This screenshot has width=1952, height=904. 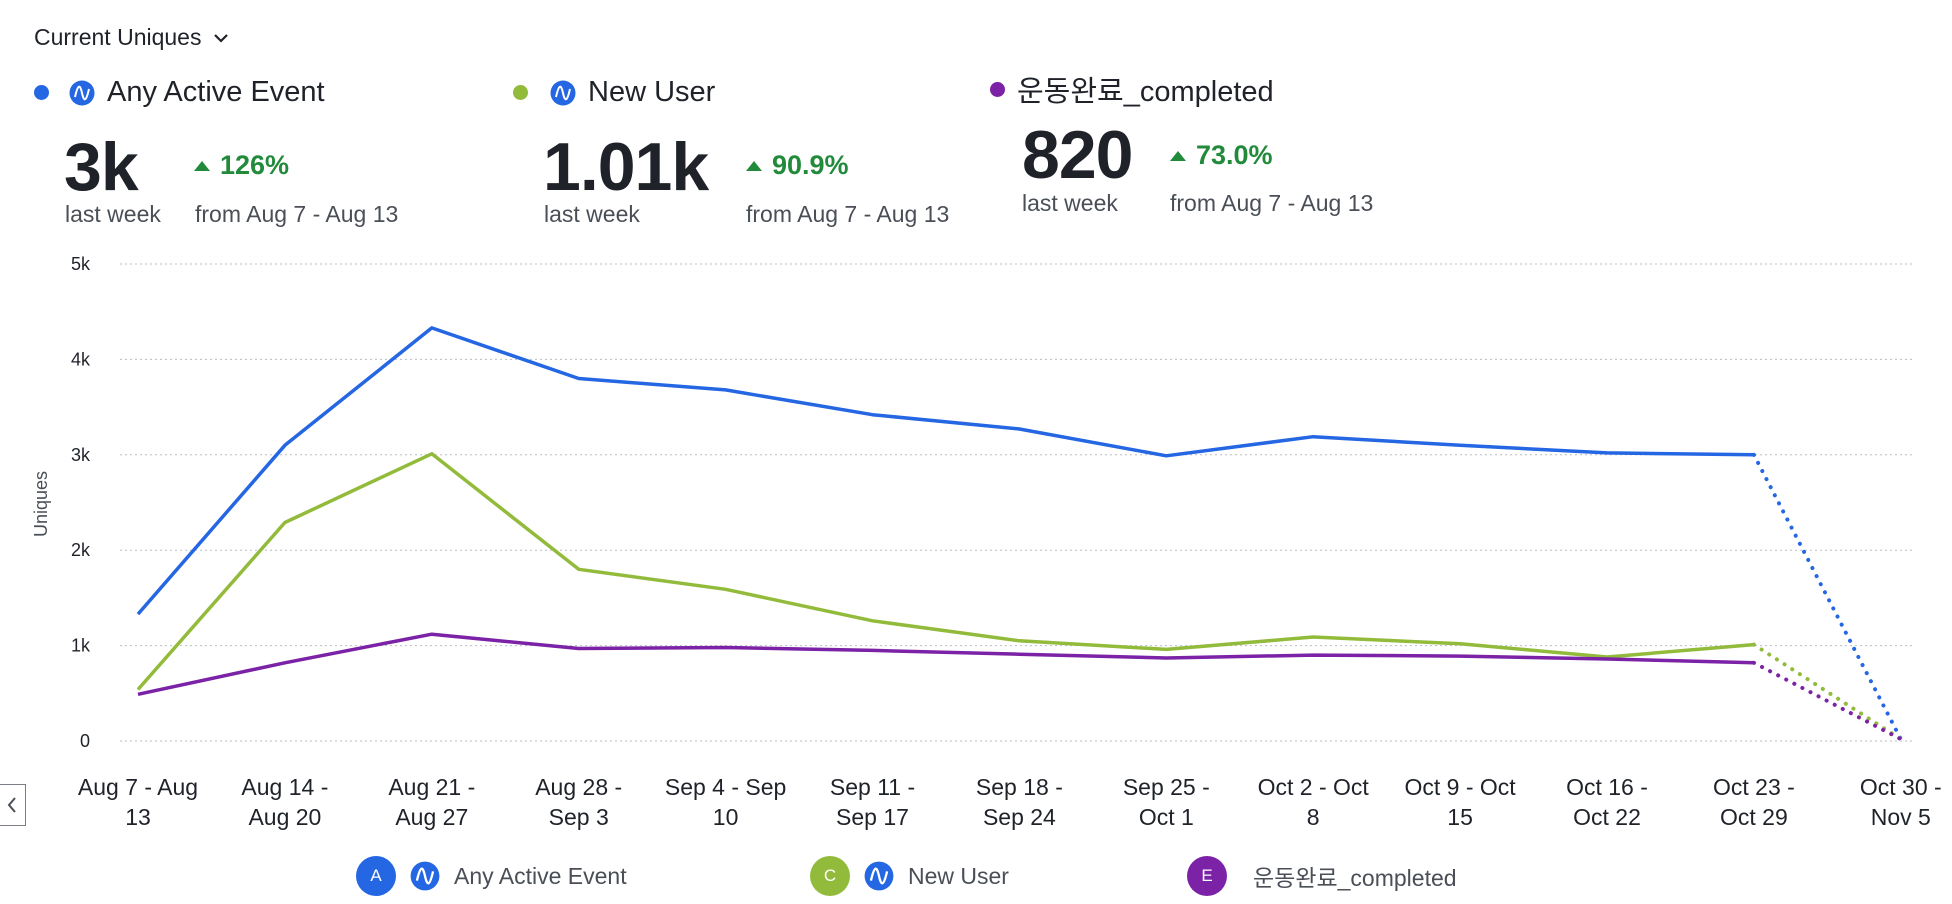 I want to click on y-tick-label: 1k, so click(x=81, y=646).